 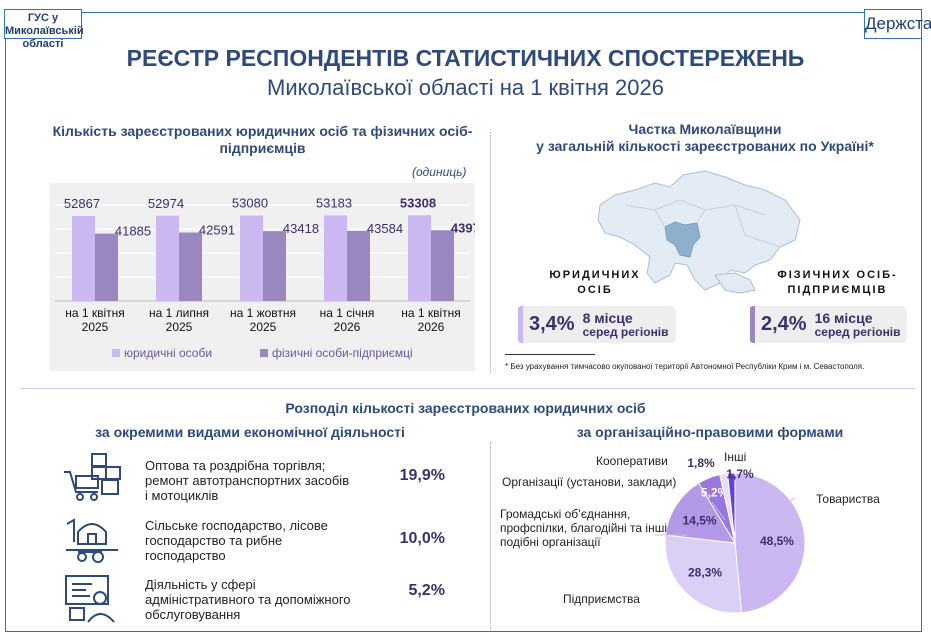 I want to click on legal-pct: 3,4%, so click(x=552, y=324).